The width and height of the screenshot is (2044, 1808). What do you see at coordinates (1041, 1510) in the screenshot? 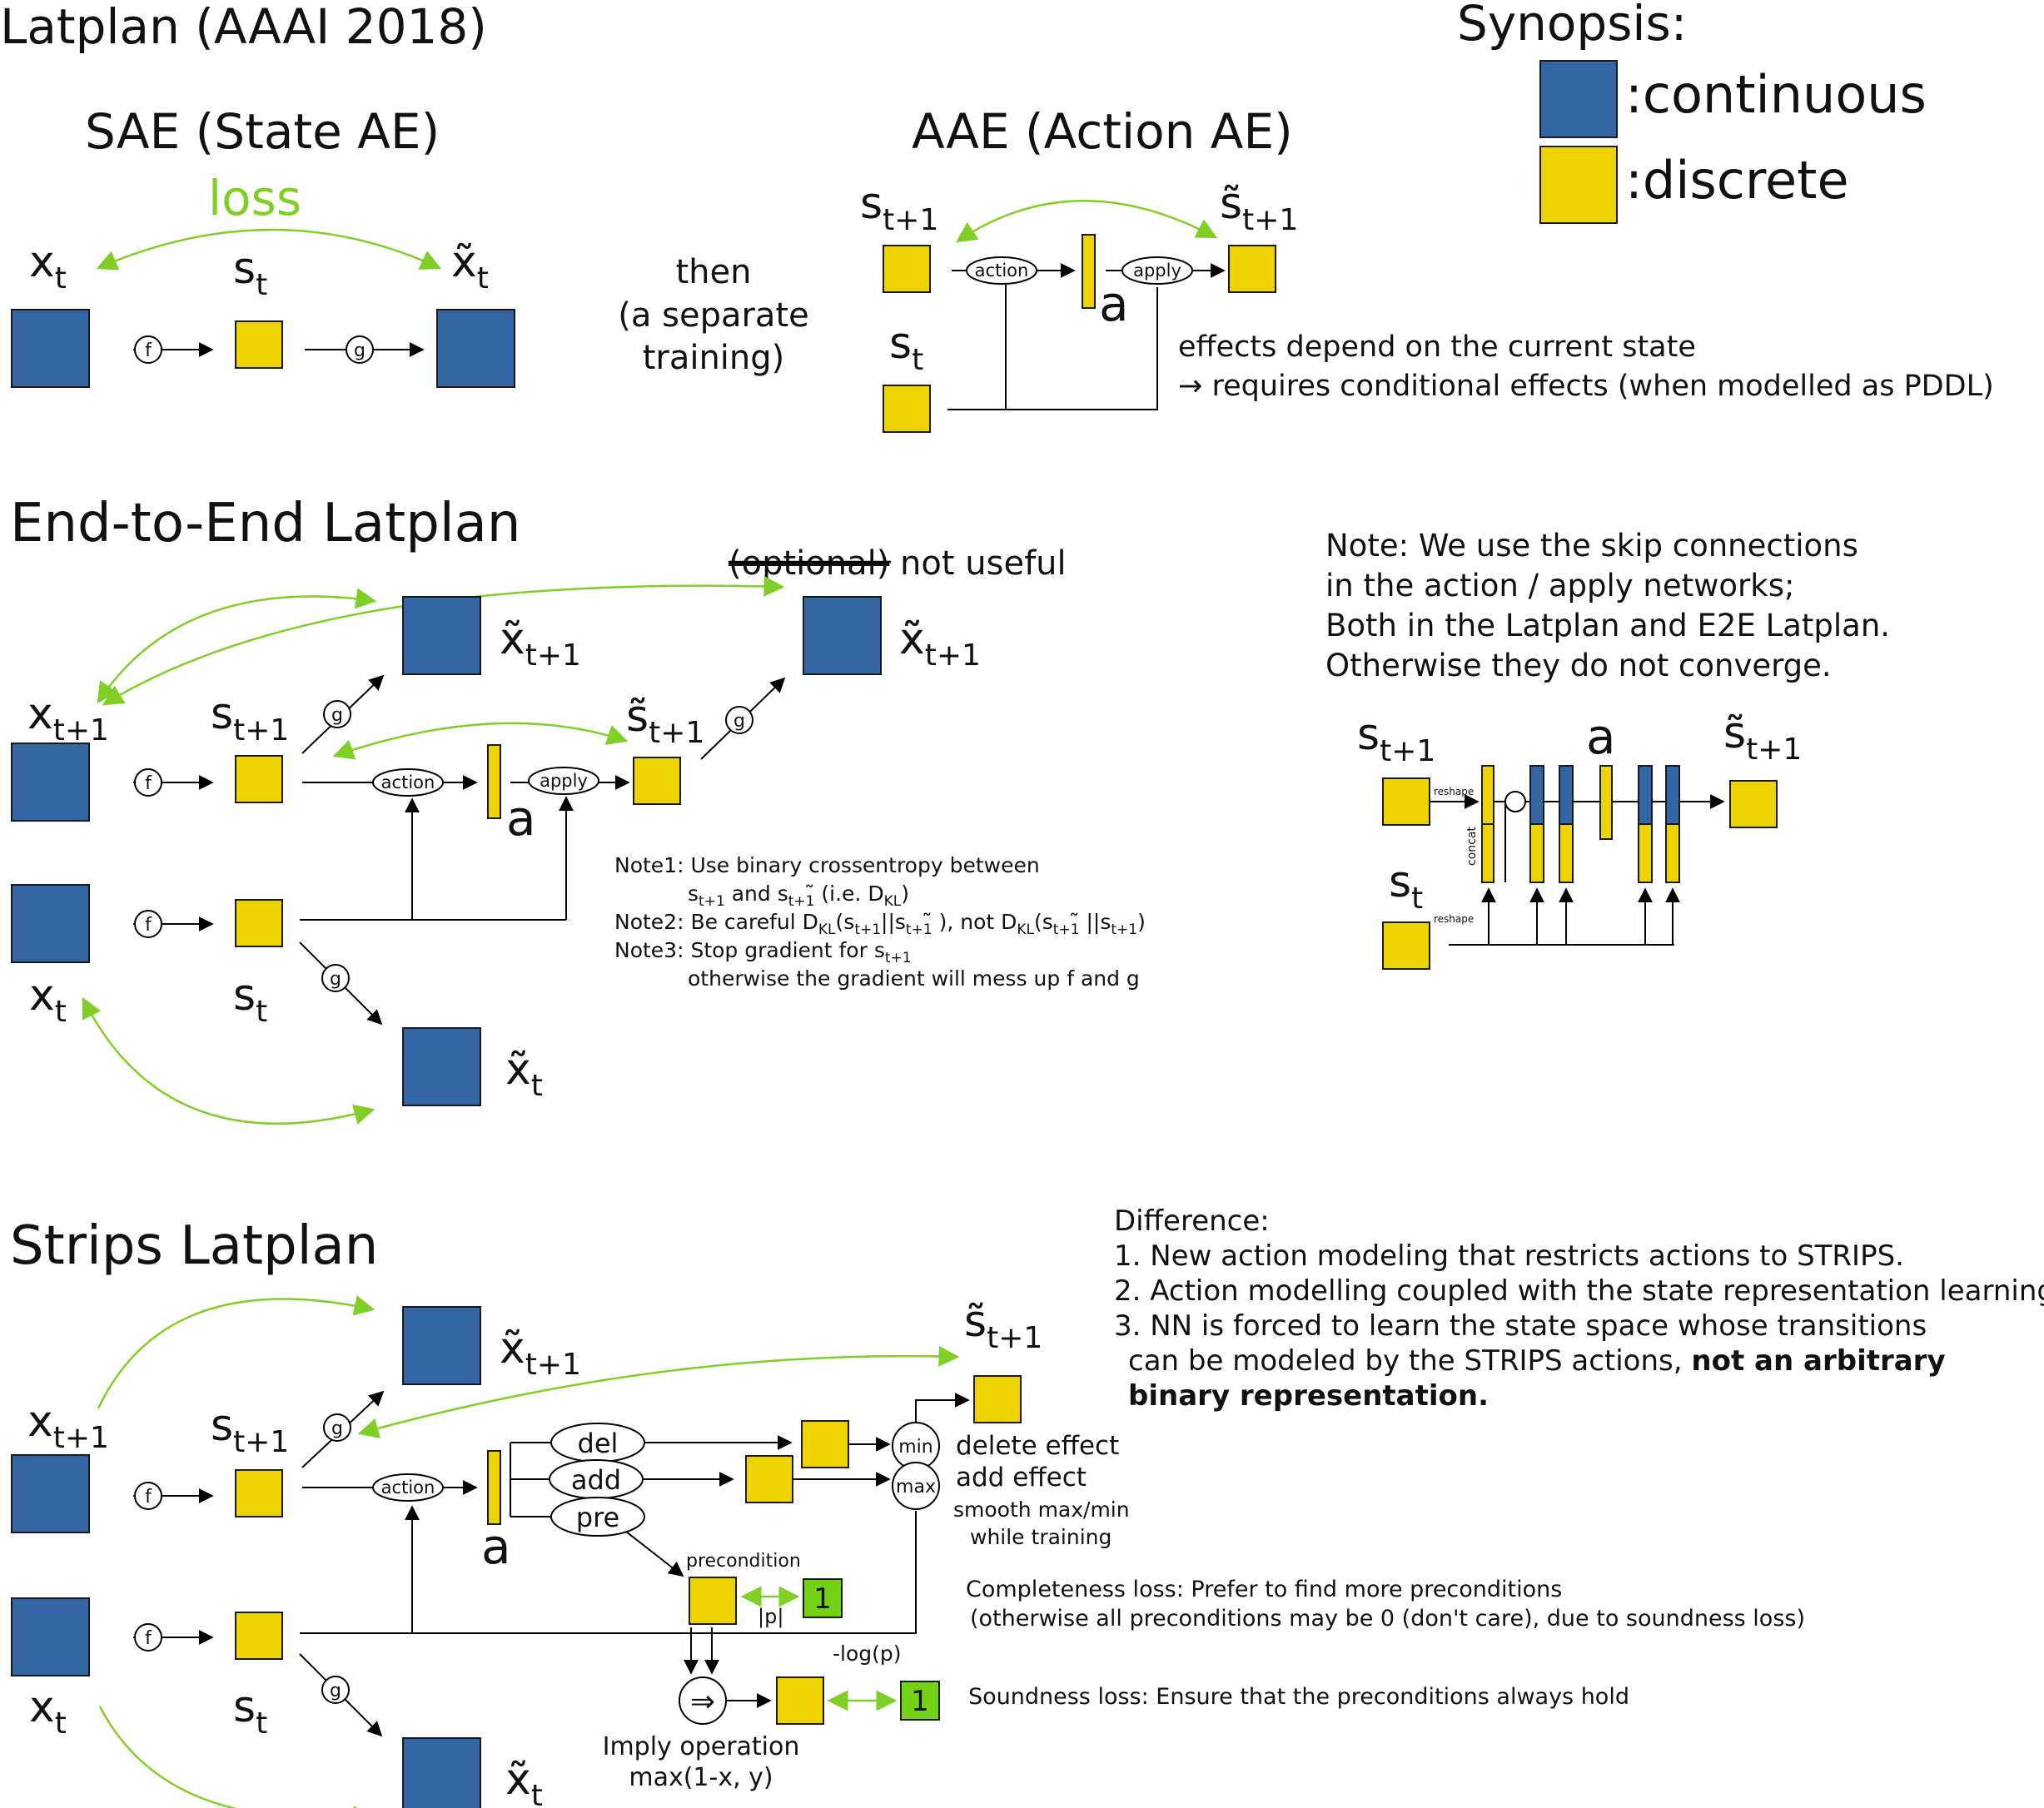
I see `strips-smooth-1: smooth max/min` at bounding box center [1041, 1510].